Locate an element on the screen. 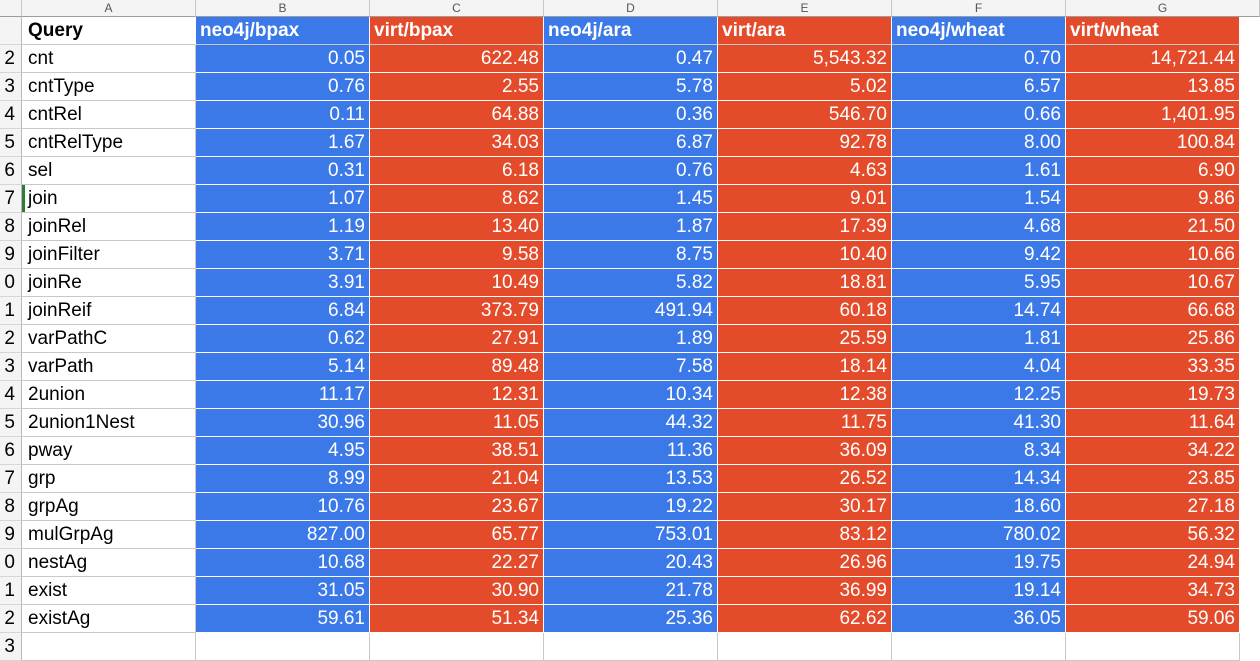 The height and width of the screenshot is (661, 1260). header-cell: virt/wheat is located at coordinates (1153, 31).